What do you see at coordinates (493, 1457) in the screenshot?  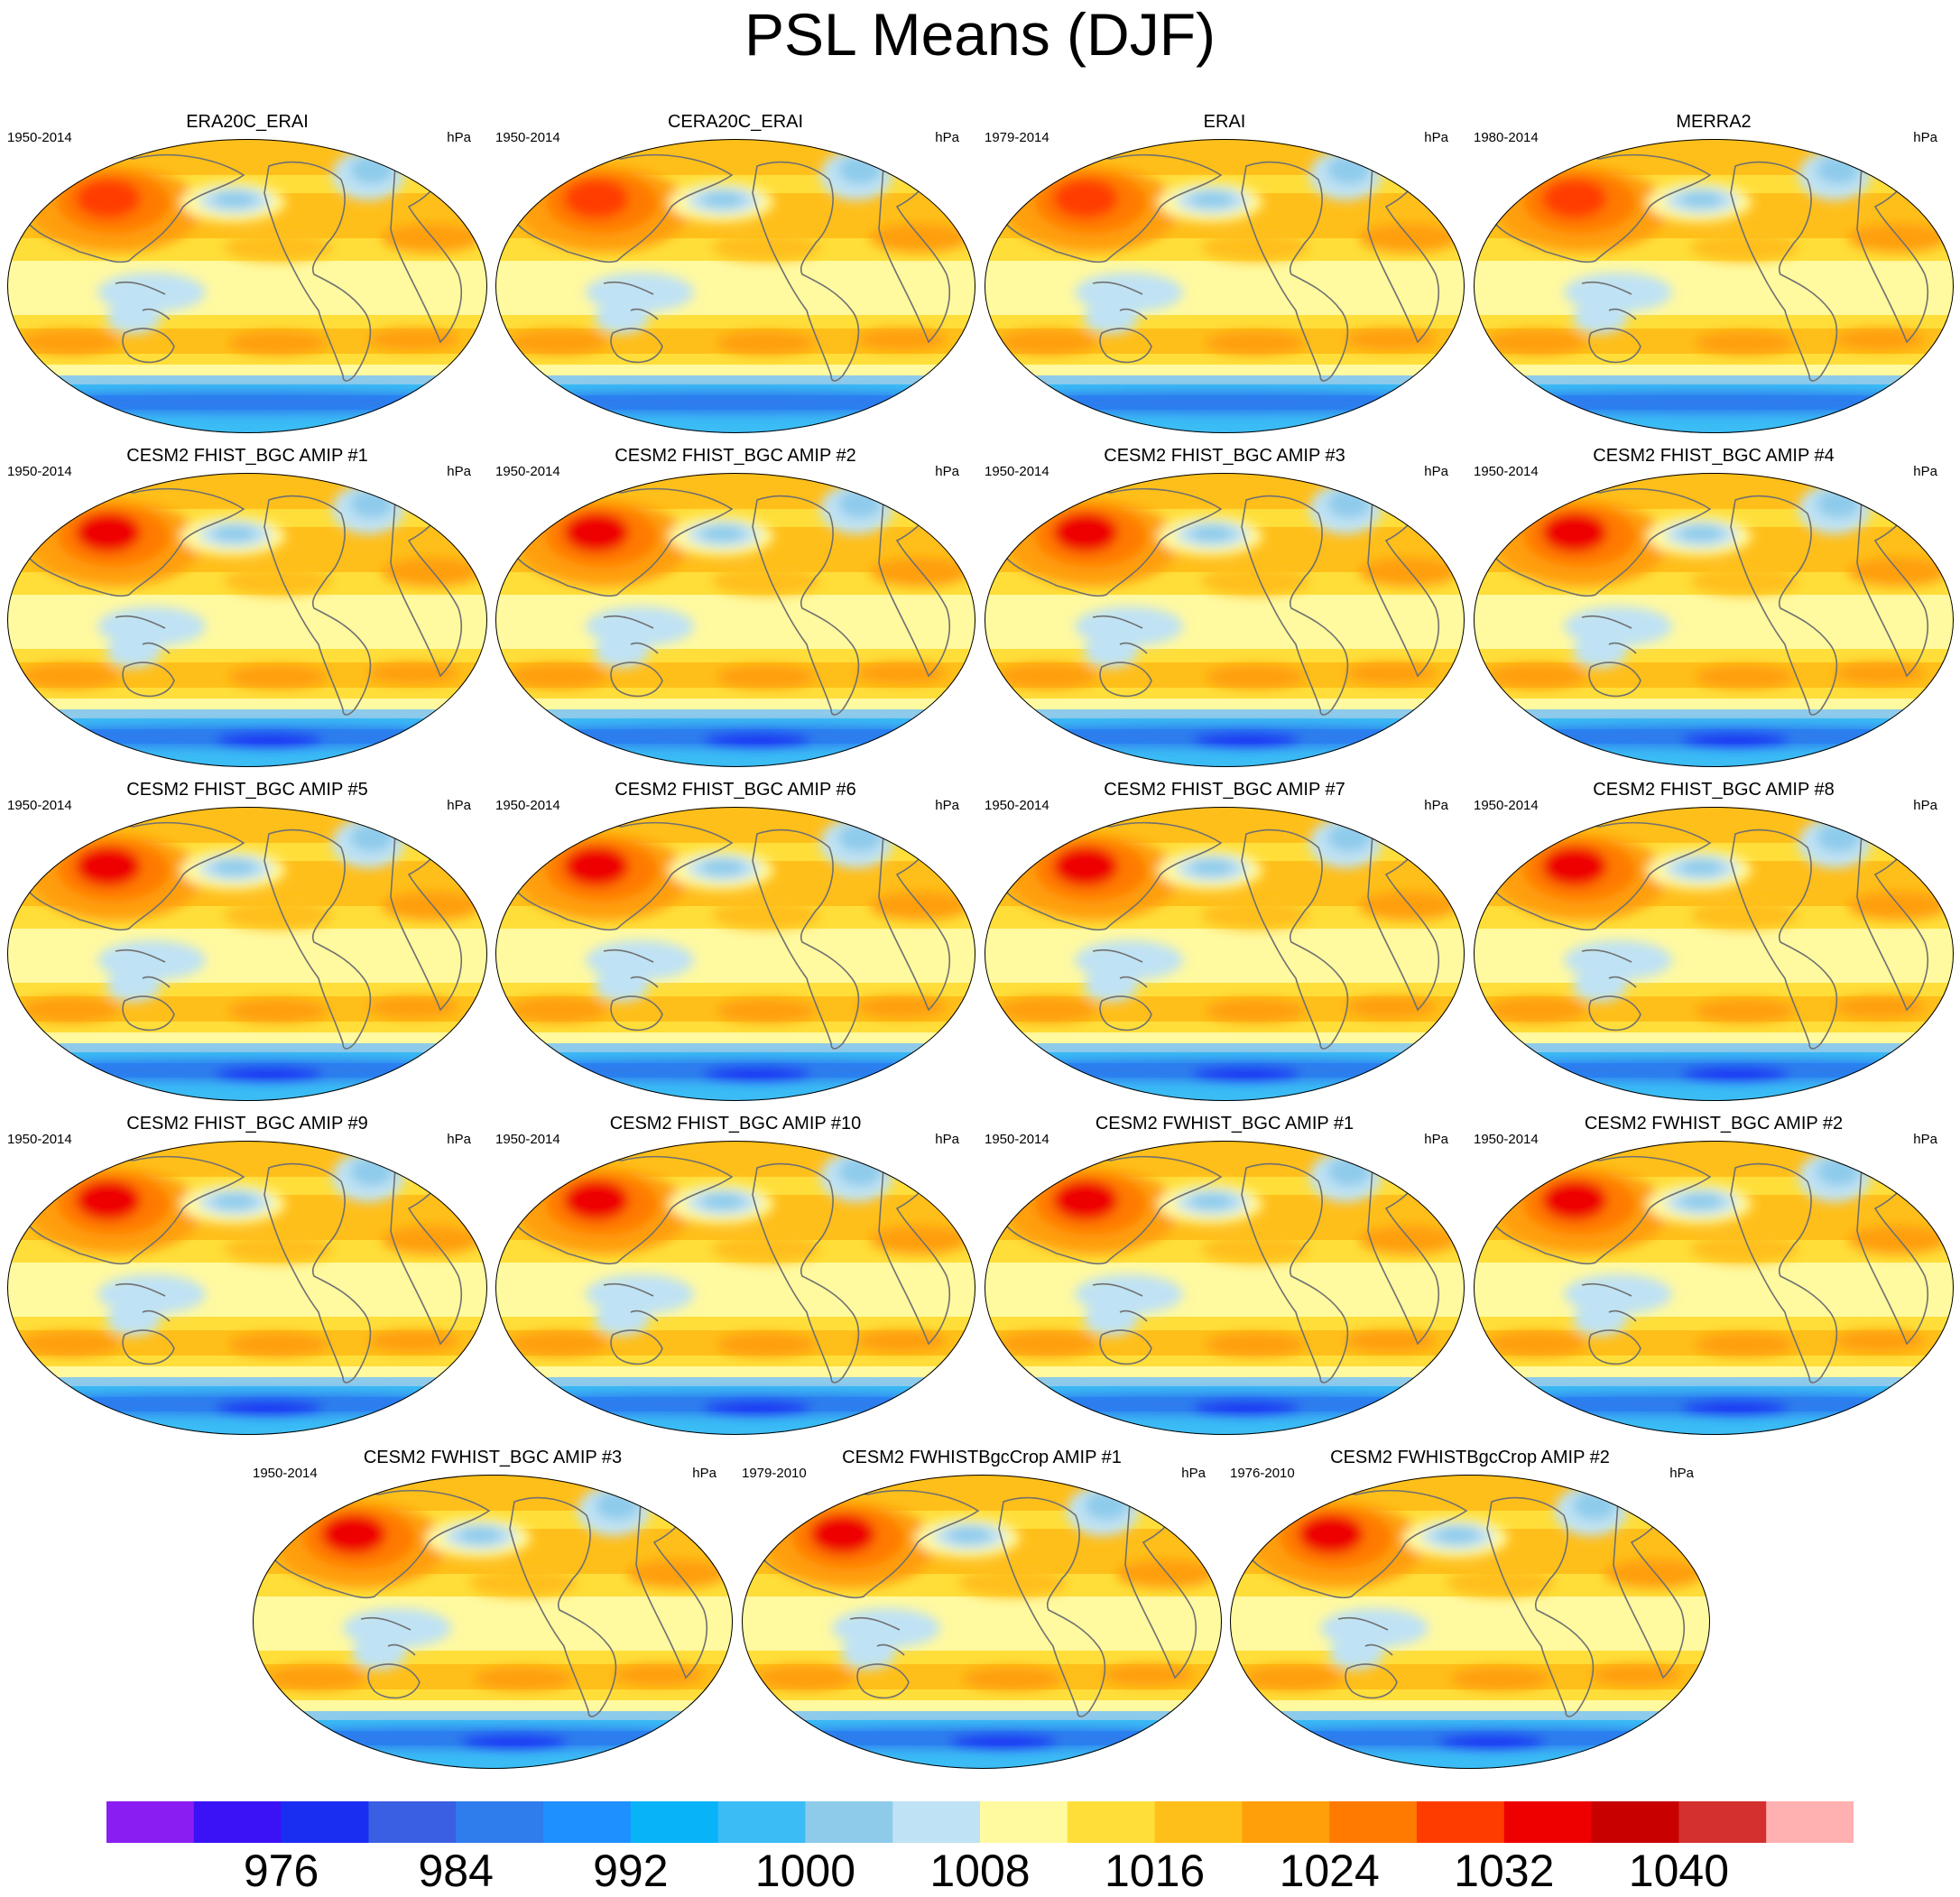 I see `panel-title: CESM2 FWHIST_BGC AMIP #3` at bounding box center [493, 1457].